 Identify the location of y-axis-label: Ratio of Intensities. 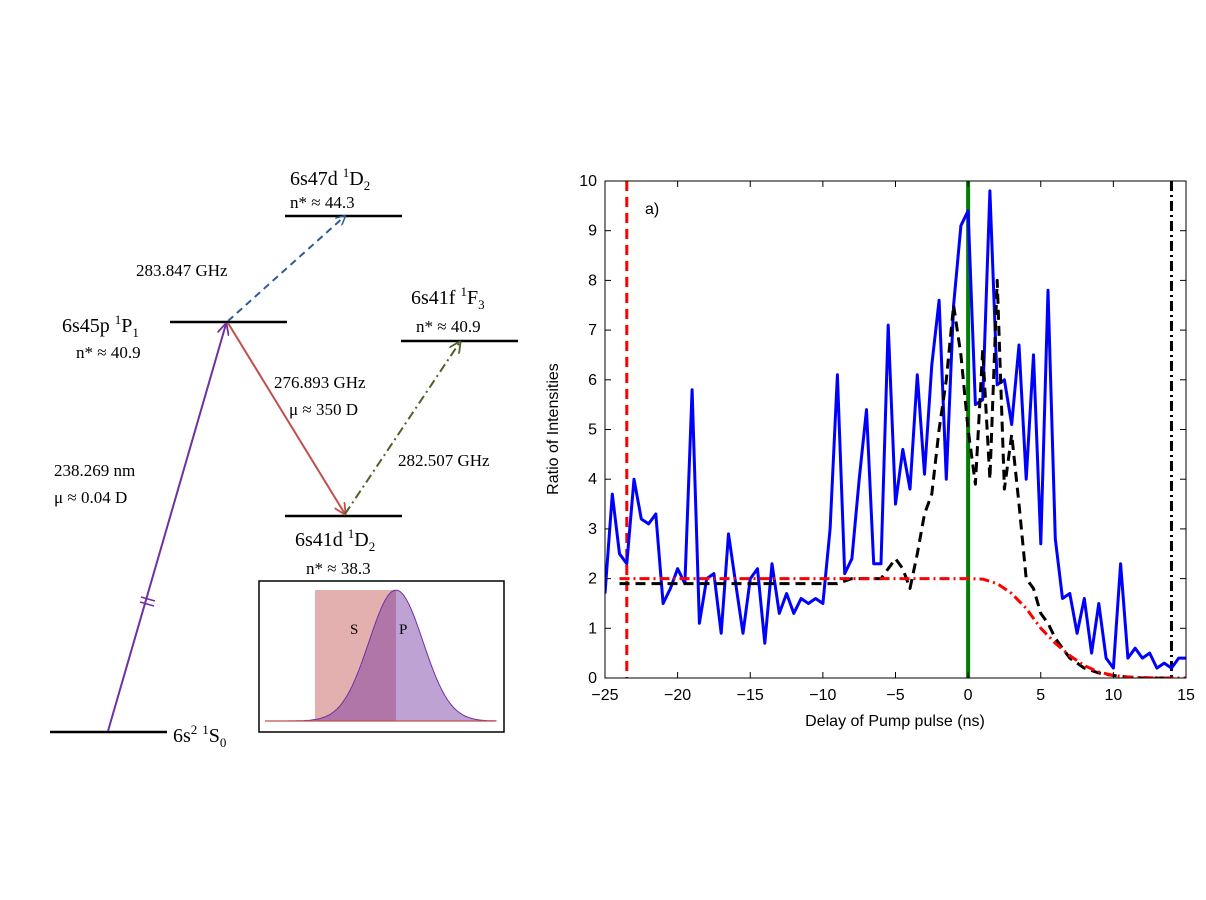
(553, 429).